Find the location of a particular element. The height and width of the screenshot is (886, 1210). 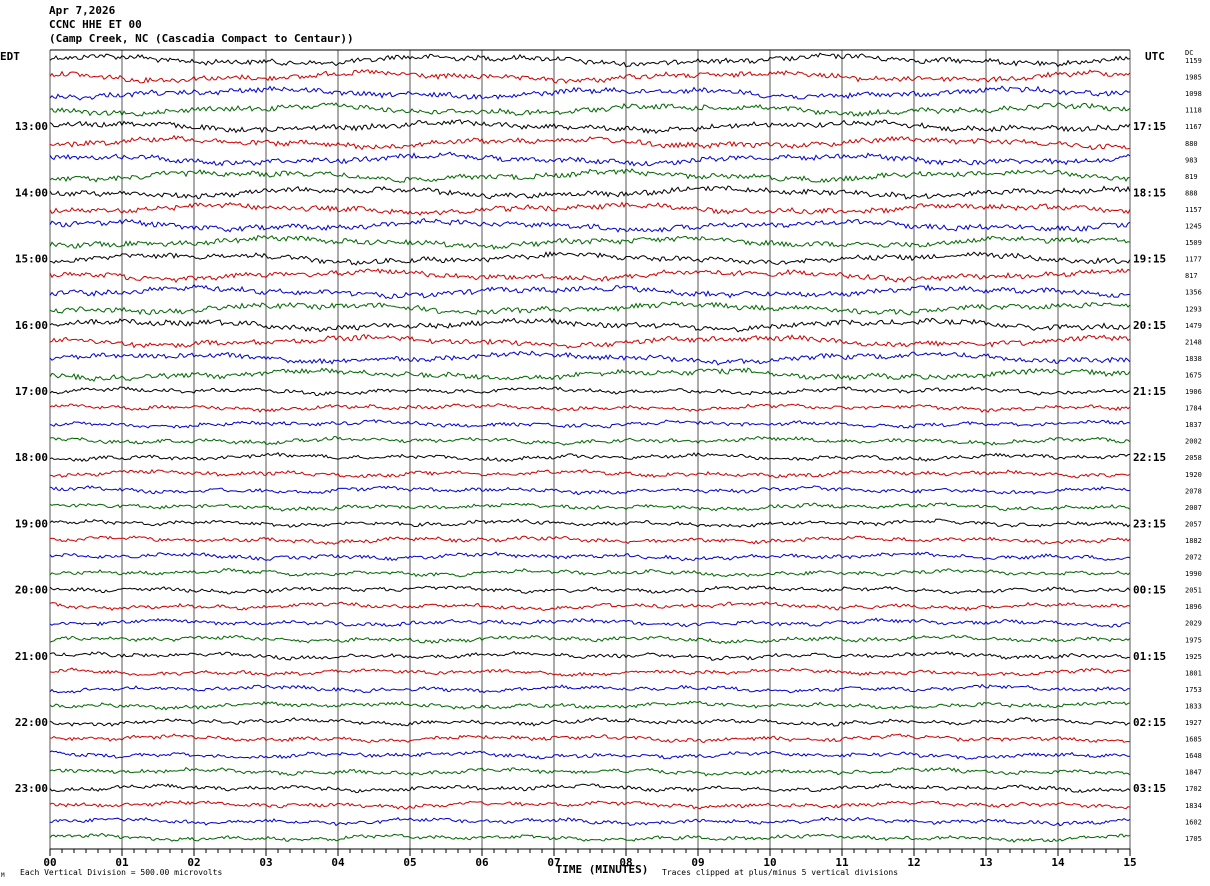

left-hour-label: 15:00 is located at coordinates (31, 259).